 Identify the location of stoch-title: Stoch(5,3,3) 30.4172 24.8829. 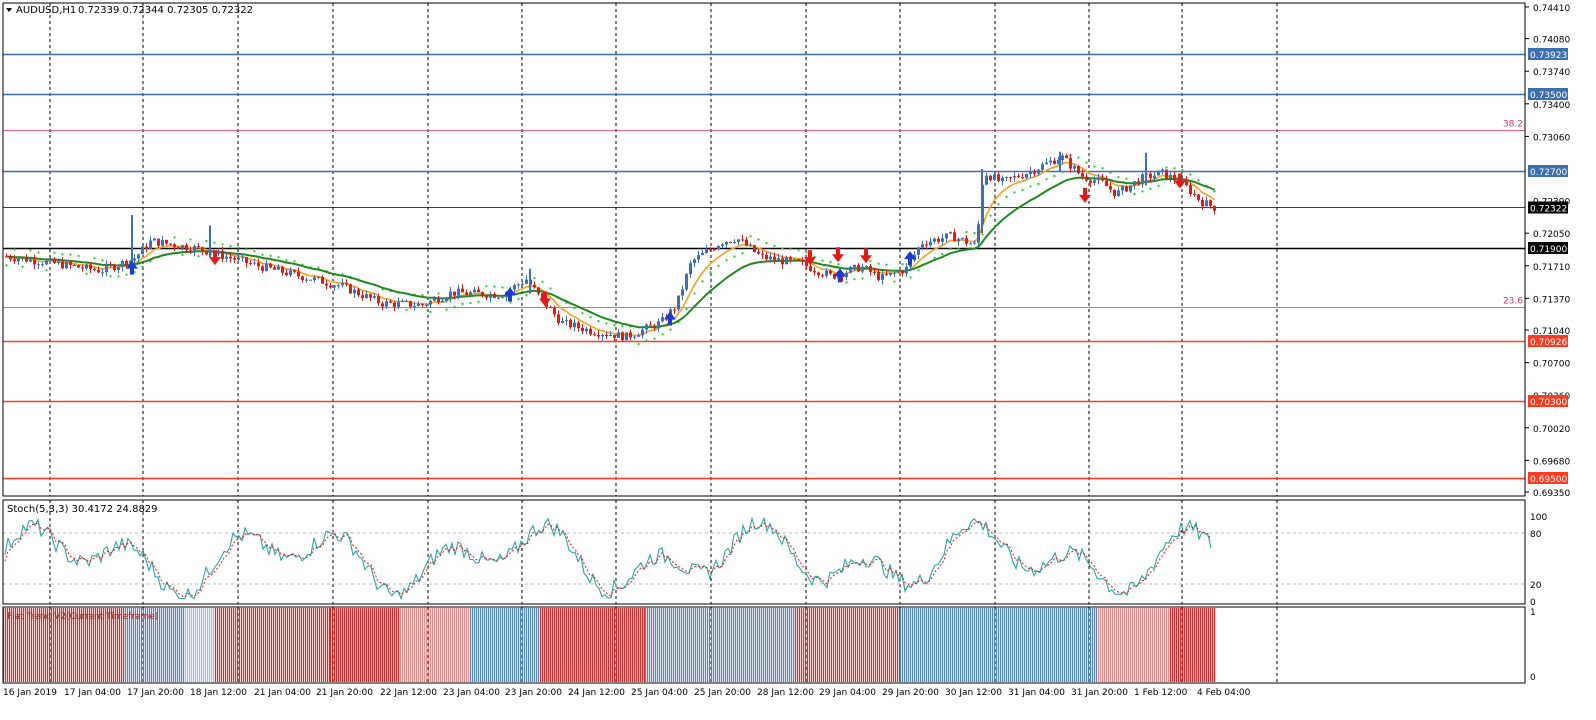
(82, 509).